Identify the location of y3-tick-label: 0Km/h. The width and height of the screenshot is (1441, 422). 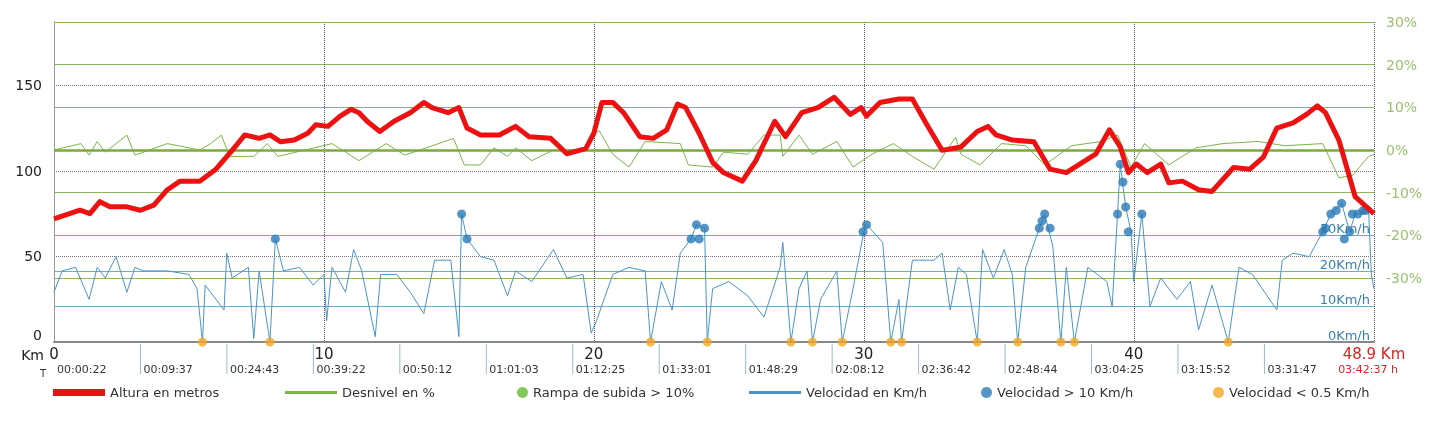
(1348, 335).